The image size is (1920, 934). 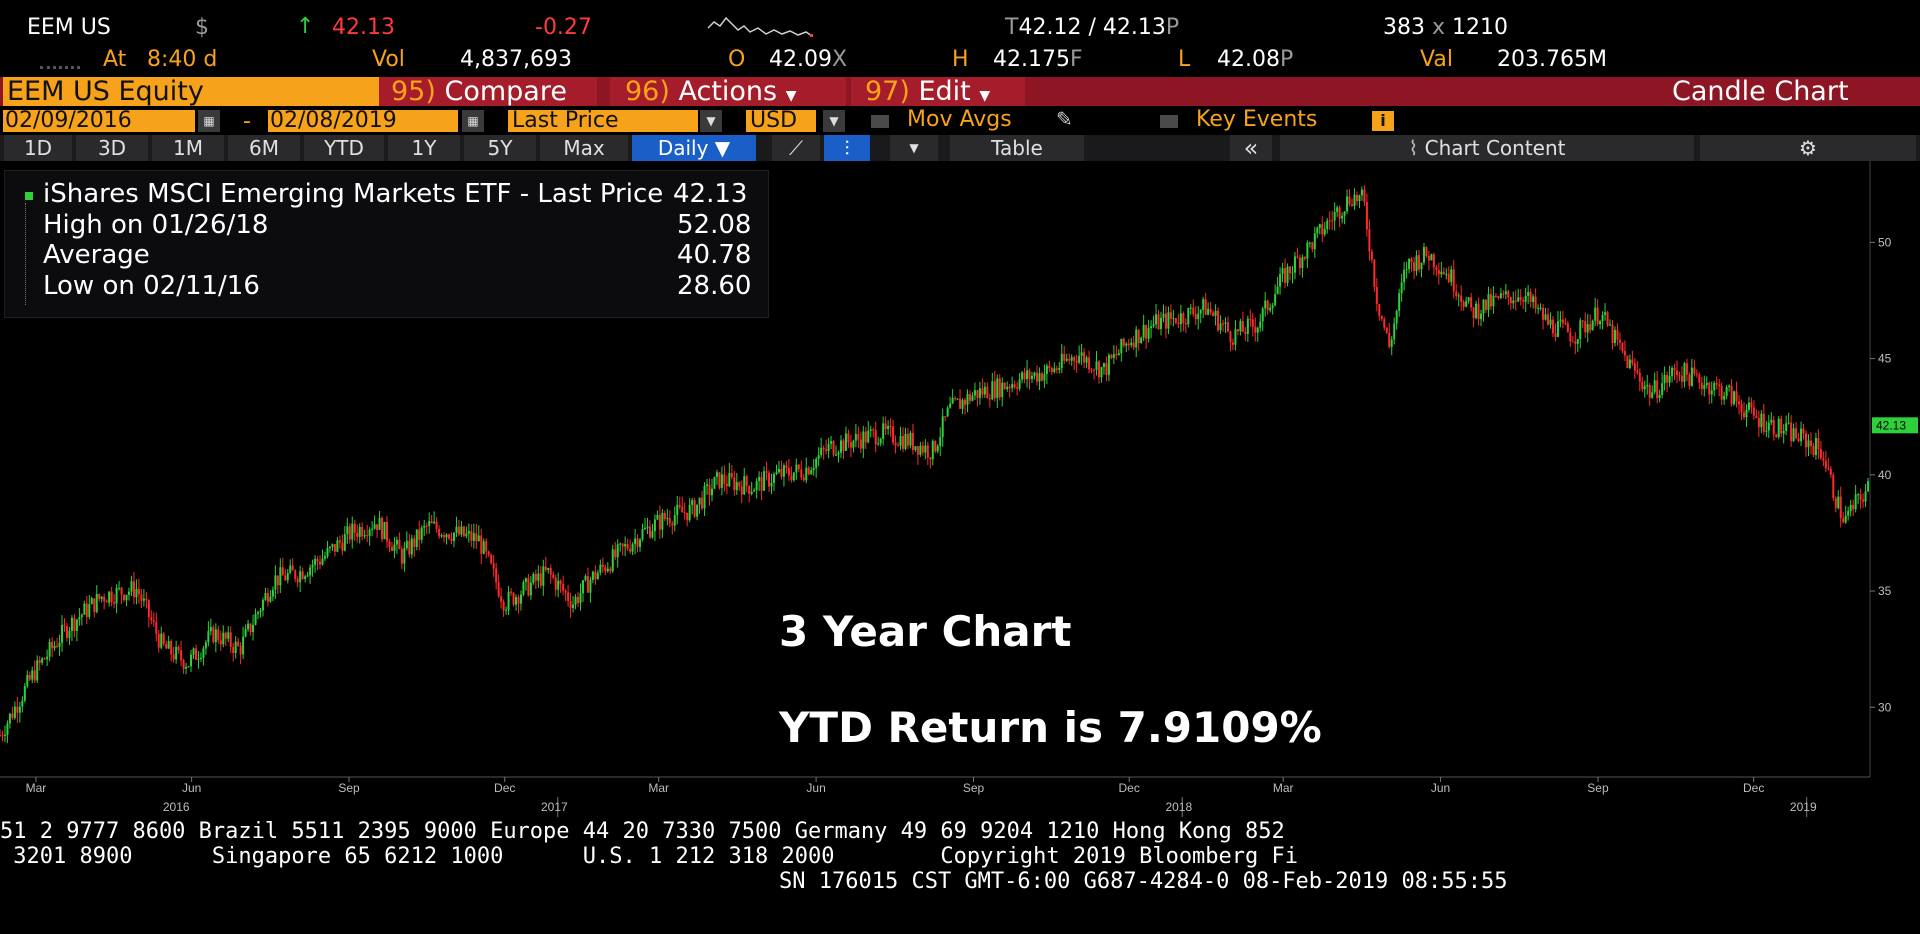 I want to click on period-5y: 5Y, so click(x=500, y=148).